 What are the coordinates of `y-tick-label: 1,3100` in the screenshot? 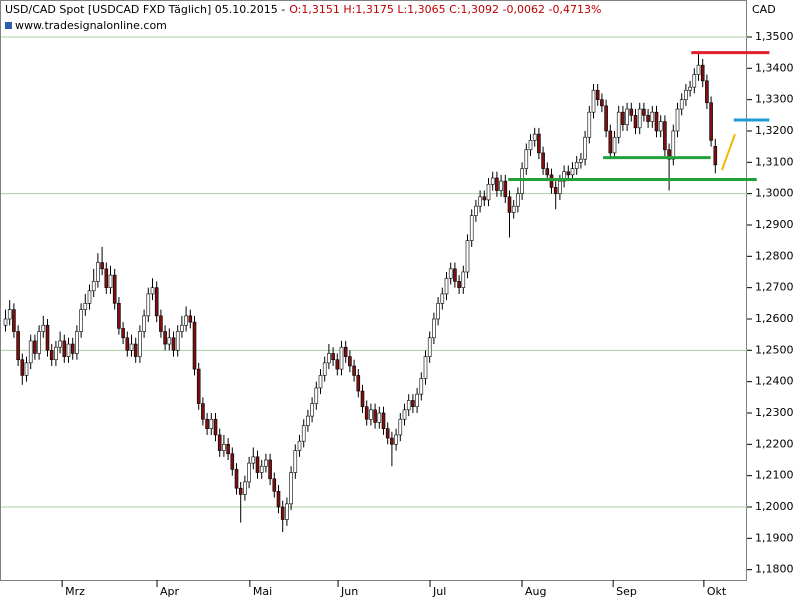 It's located at (774, 161).